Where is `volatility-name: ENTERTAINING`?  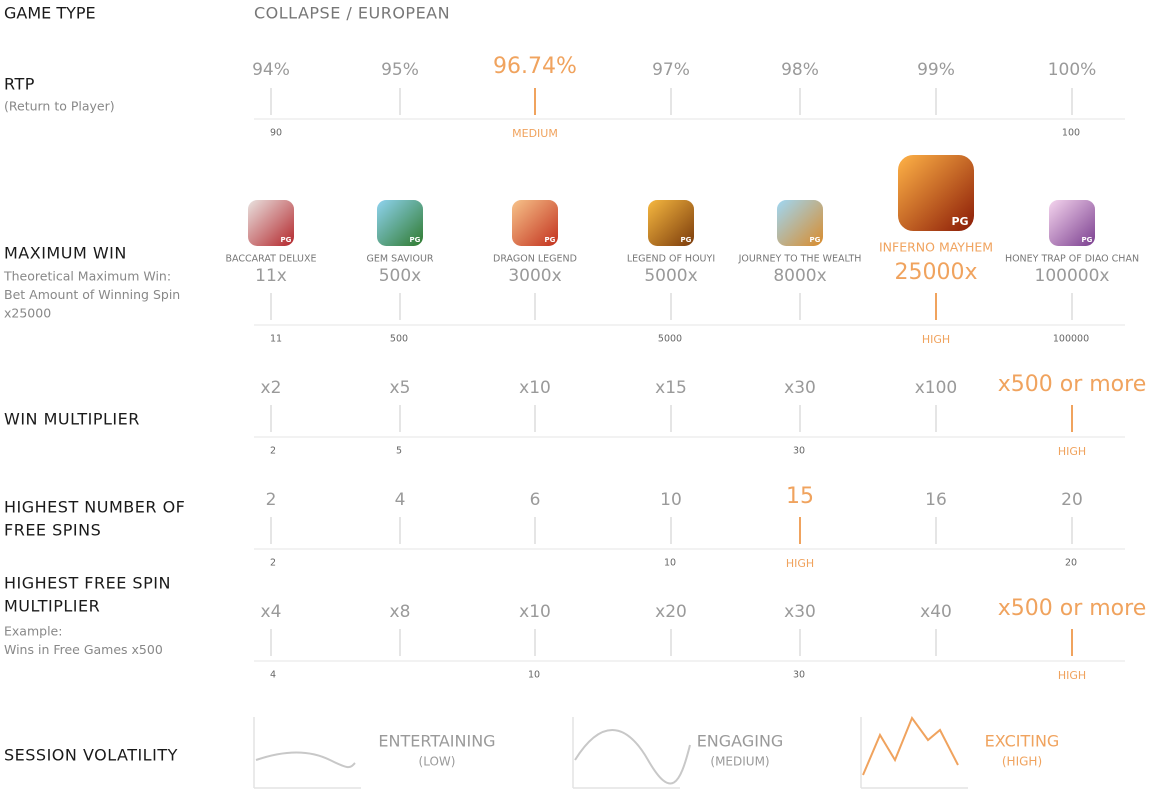
volatility-name: ENTERTAINING is located at coordinates (436, 741).